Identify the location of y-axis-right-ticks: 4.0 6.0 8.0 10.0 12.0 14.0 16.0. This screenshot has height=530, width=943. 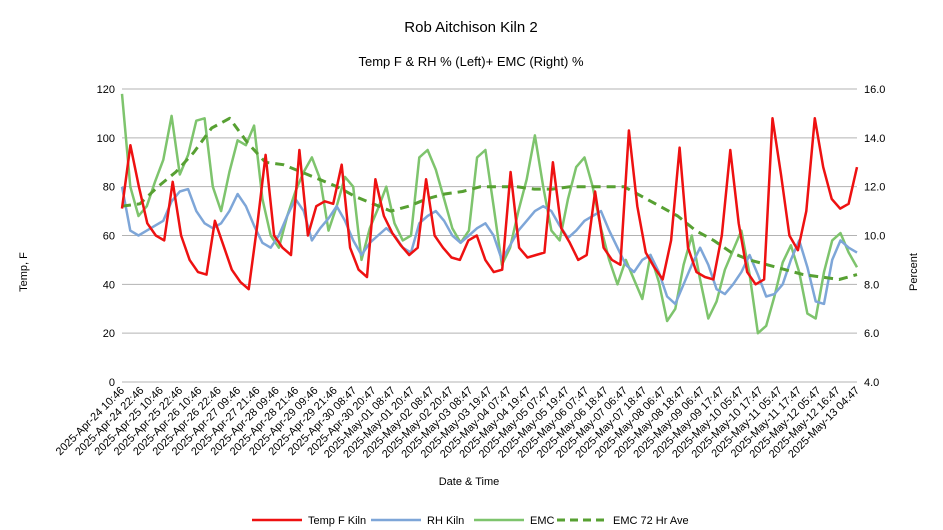
(874, 236).